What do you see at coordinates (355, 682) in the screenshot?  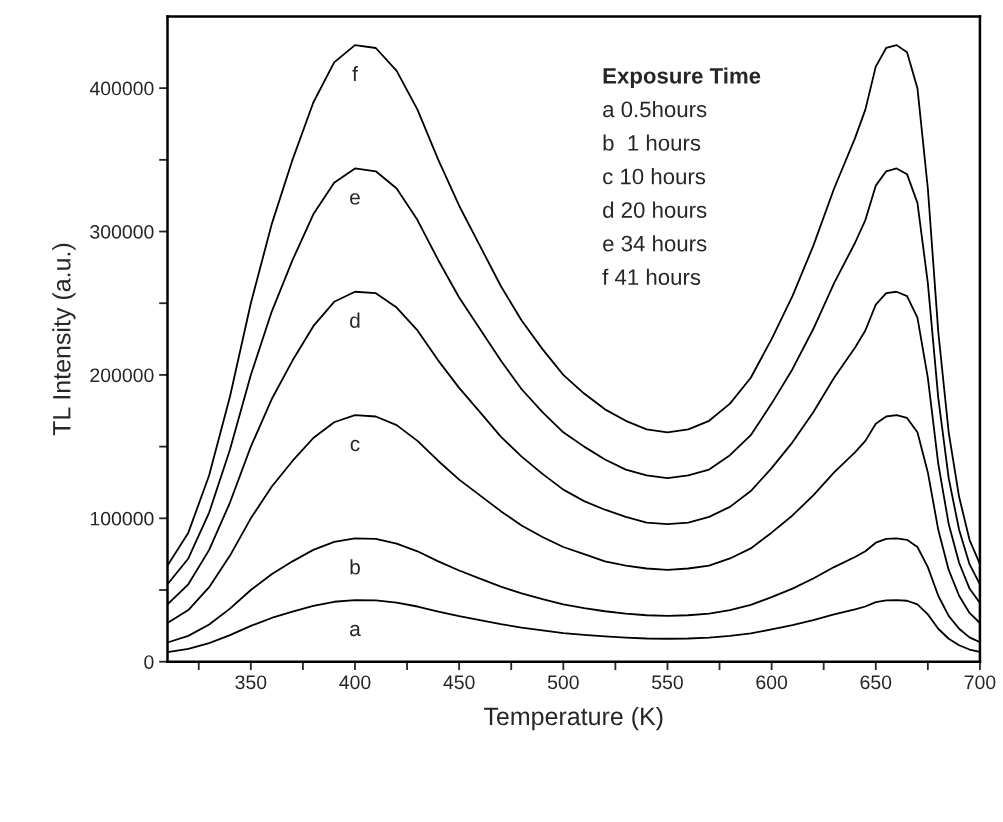 I see `x-tick-label: 400` at bounding box center [355, 682].